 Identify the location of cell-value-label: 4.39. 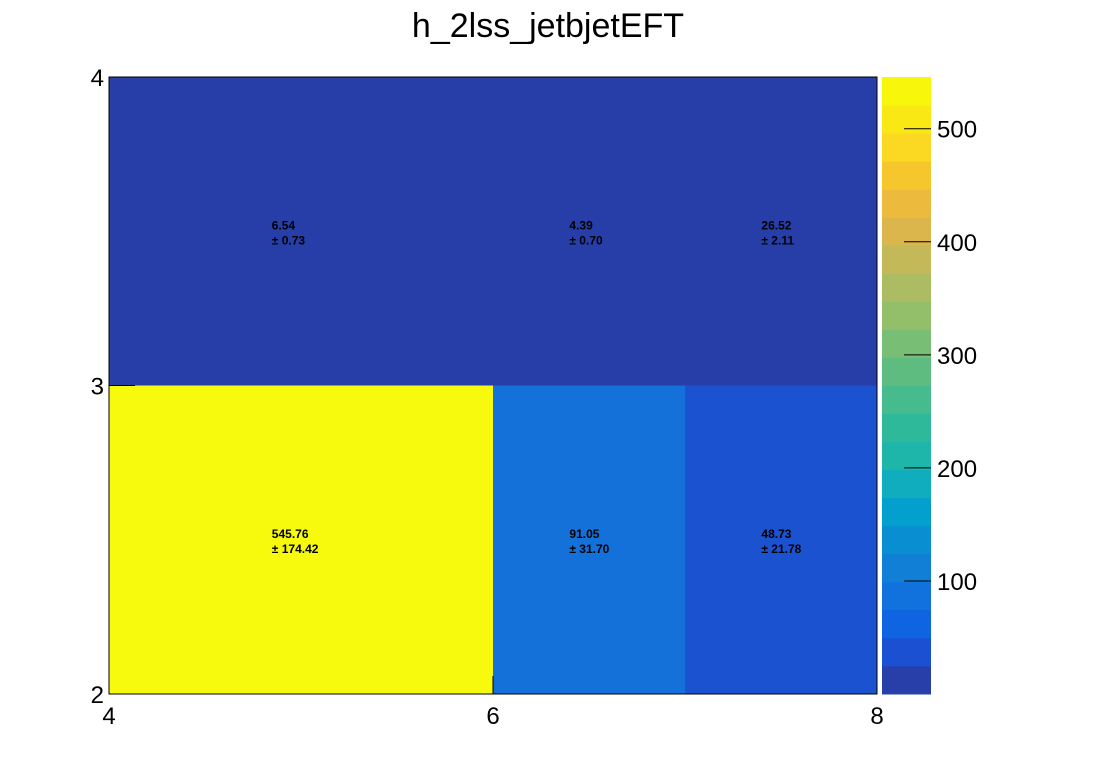
(581, 225).